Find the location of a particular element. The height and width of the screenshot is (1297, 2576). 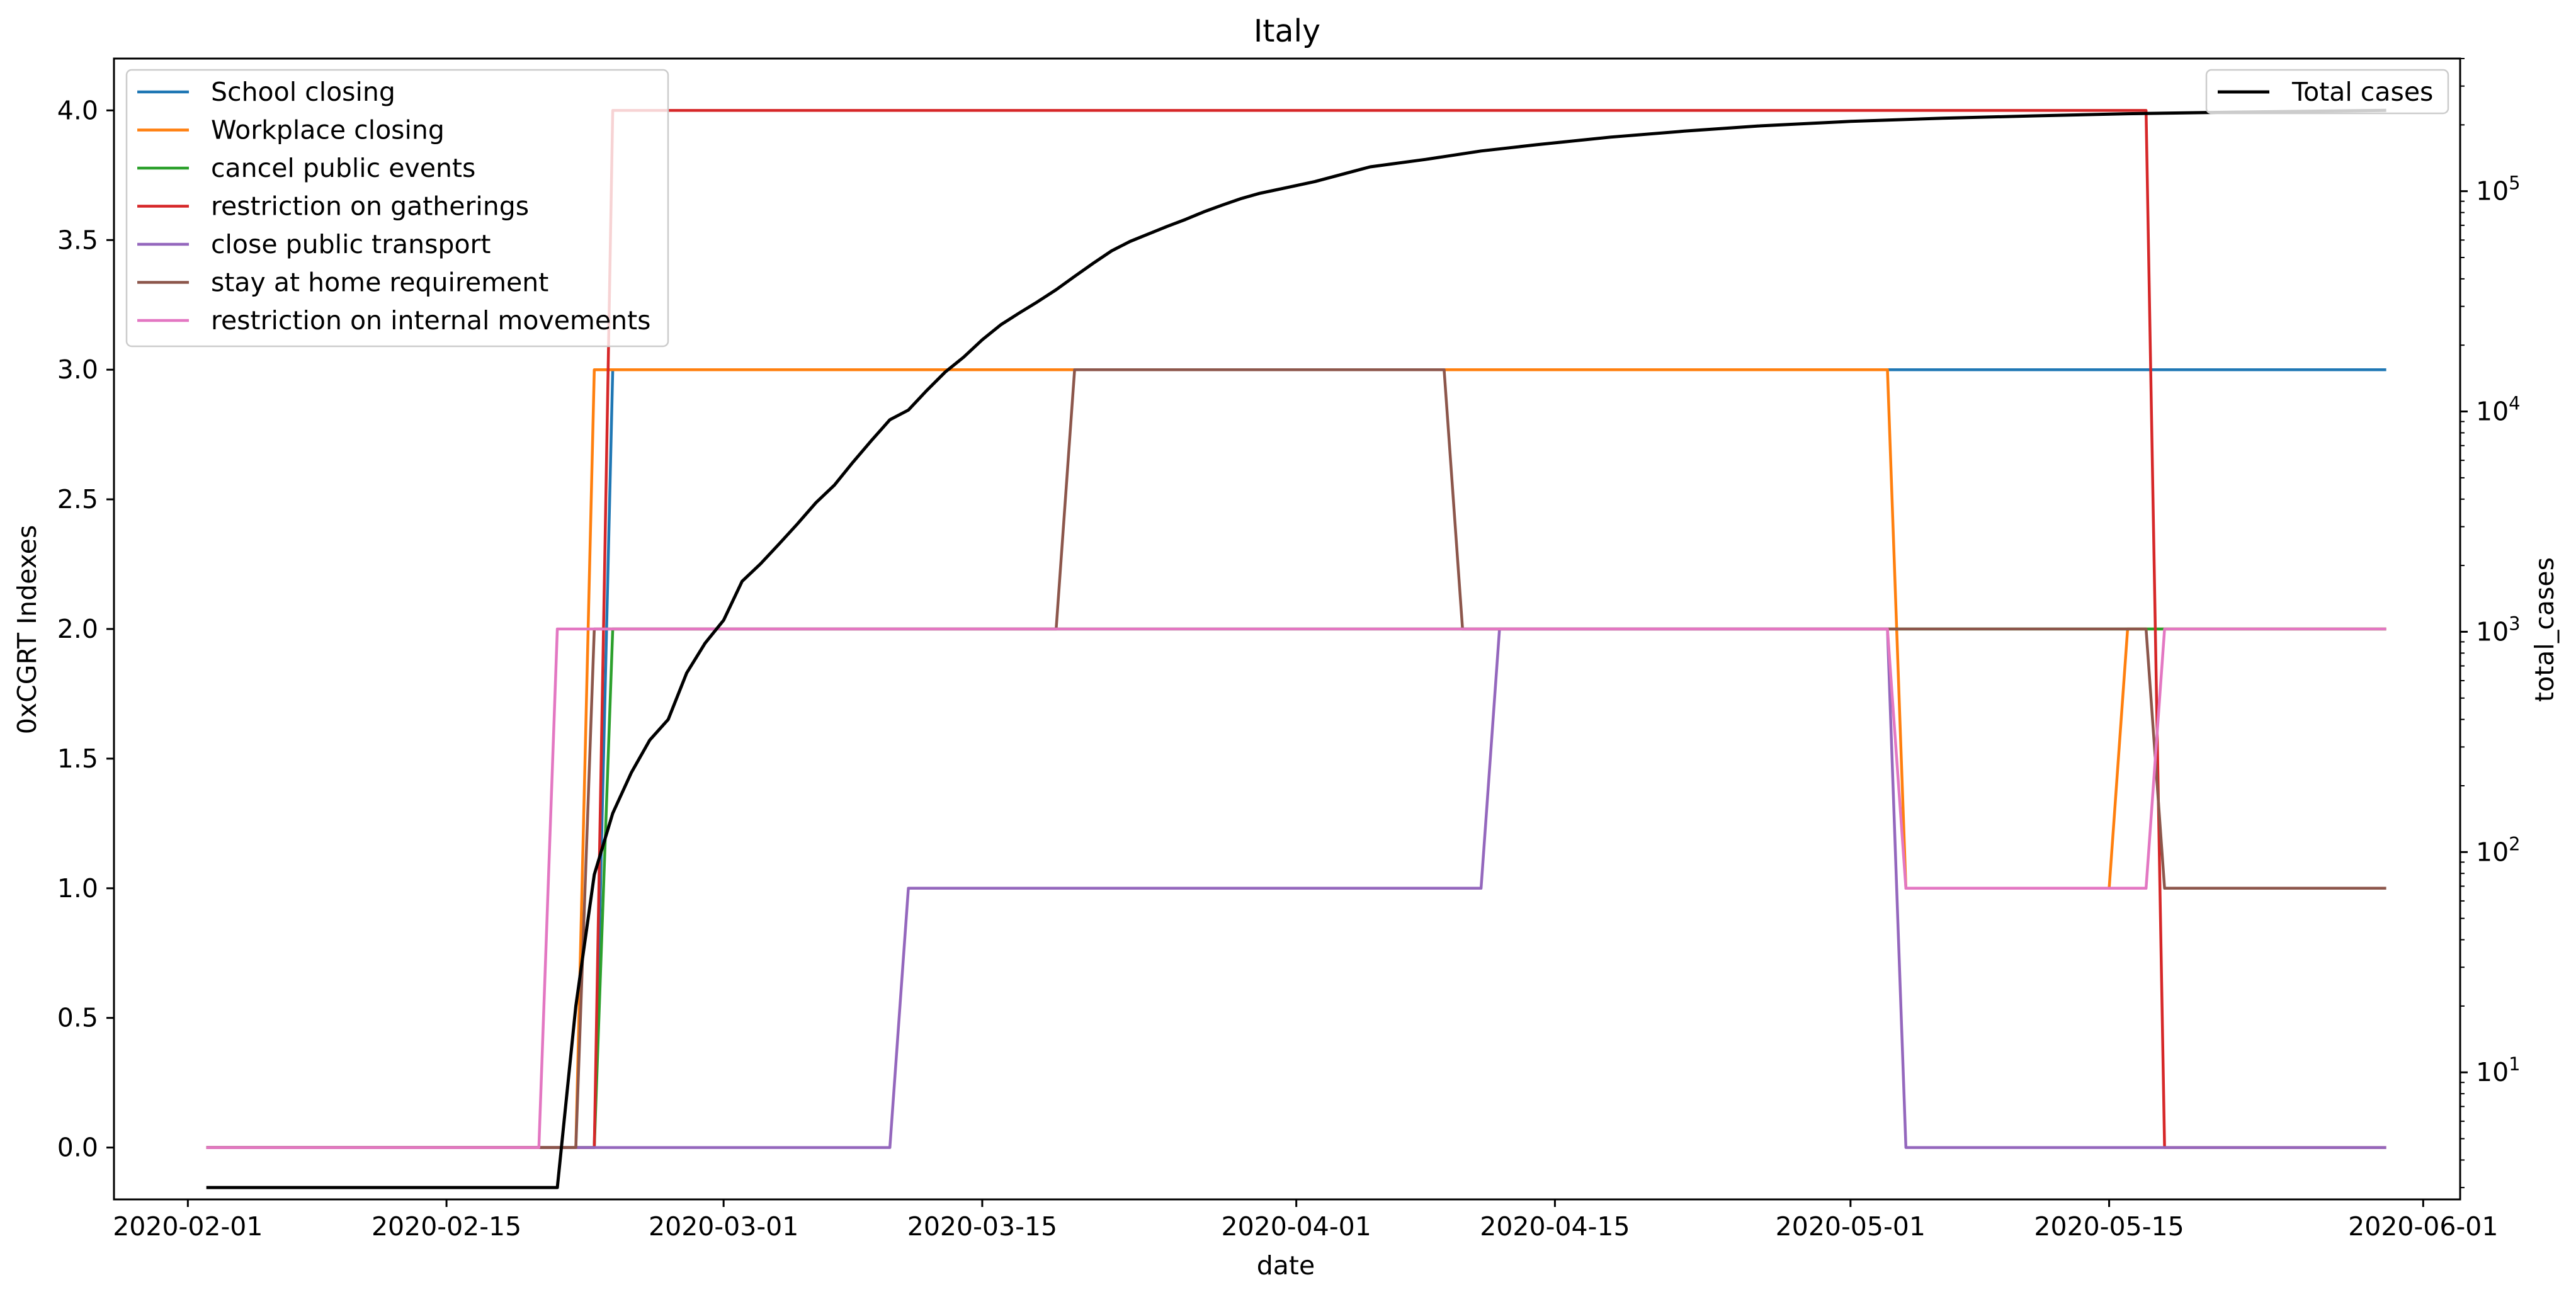

y2-tick-label: 10¹ is located at coordinates (2498, 1070).